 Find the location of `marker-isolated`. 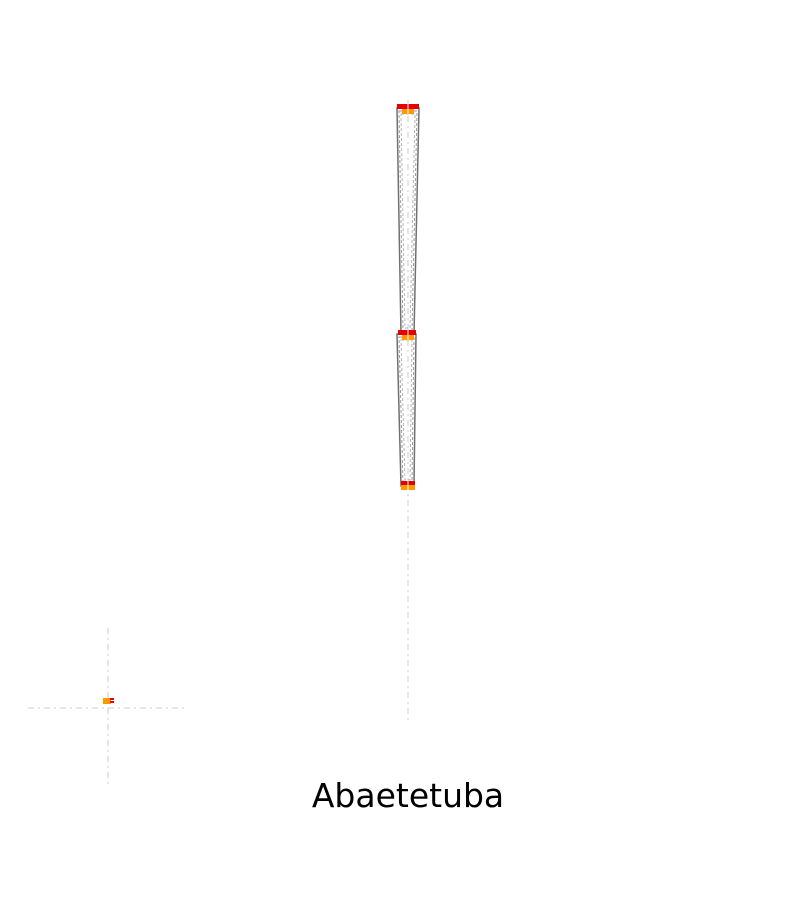

marker-isolated is located at coordinates (108, 701).